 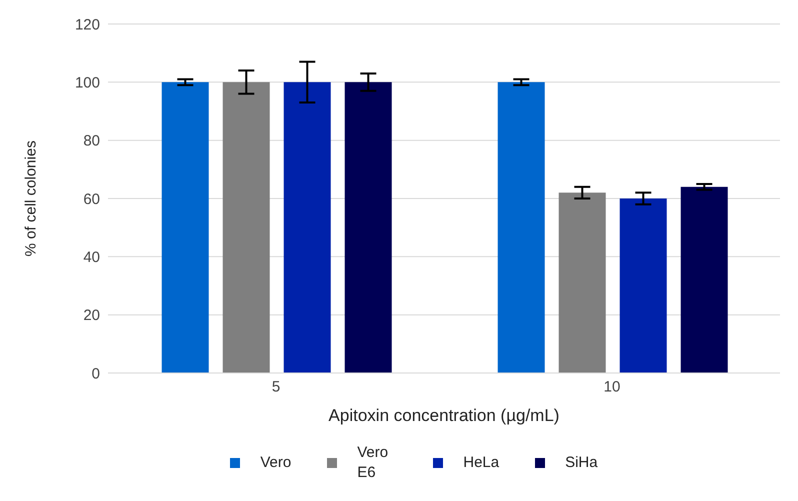 I want to click on x-tick-label: 5, so click(x=276, y=387).